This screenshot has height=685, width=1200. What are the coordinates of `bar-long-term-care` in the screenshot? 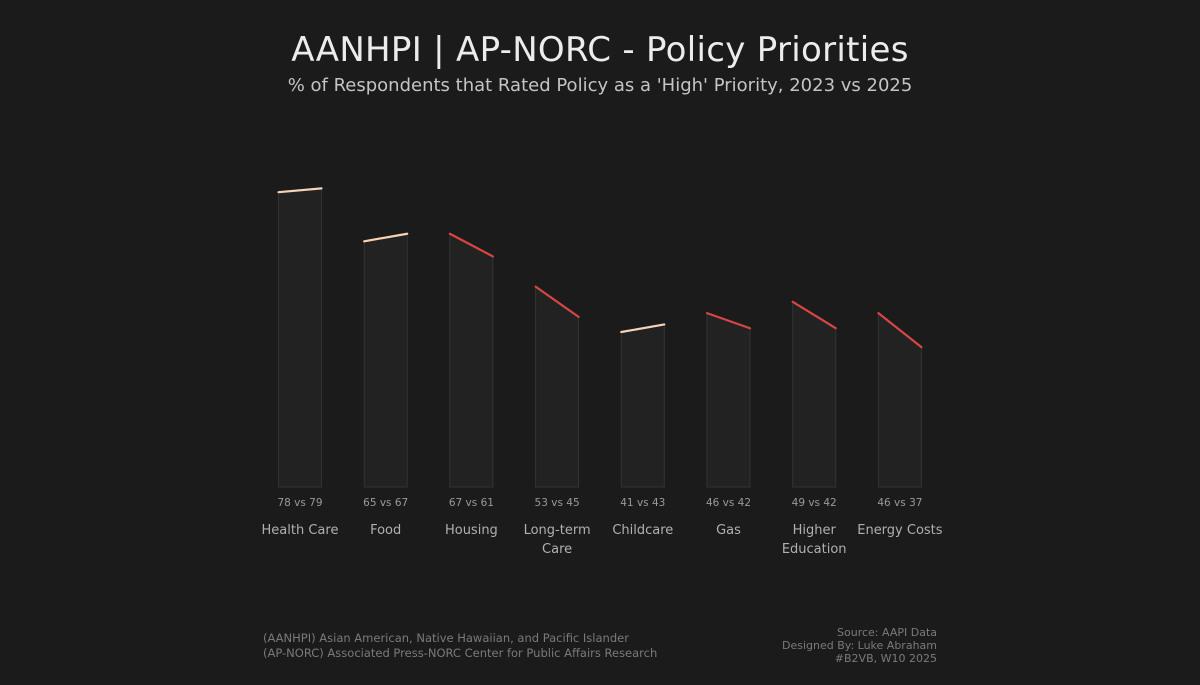 It's located at (557, 386).